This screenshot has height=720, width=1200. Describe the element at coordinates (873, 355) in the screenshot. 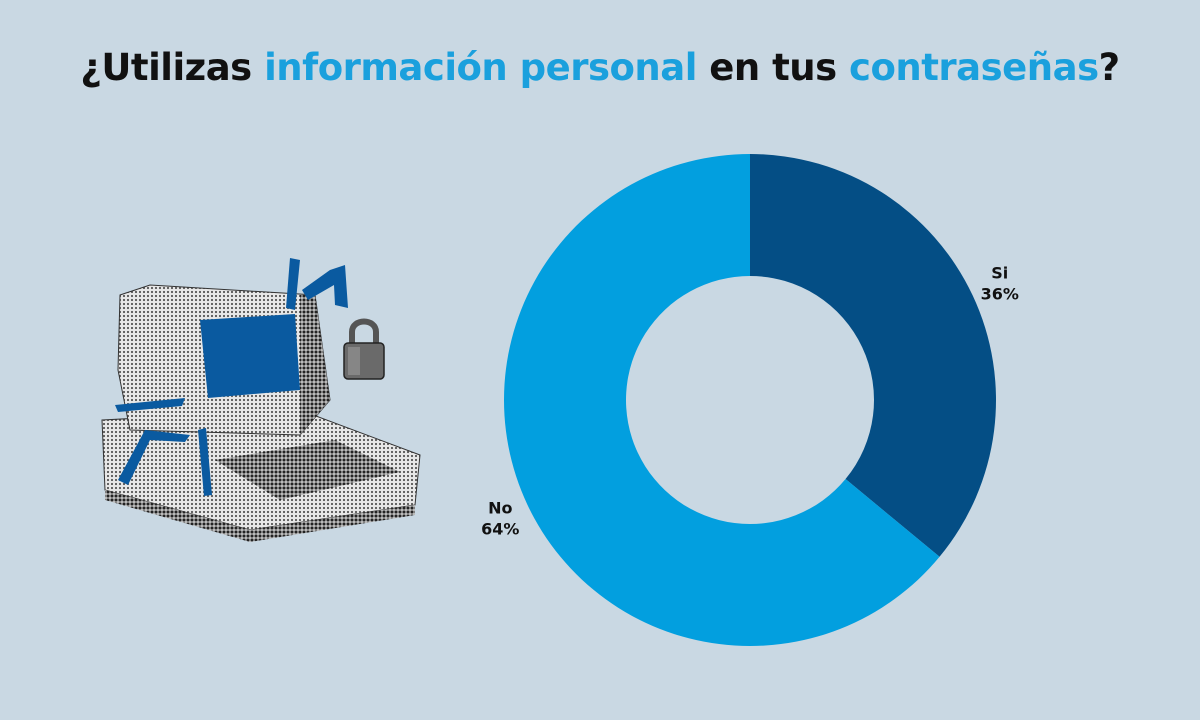

I see `donut-slice-si` at that location.